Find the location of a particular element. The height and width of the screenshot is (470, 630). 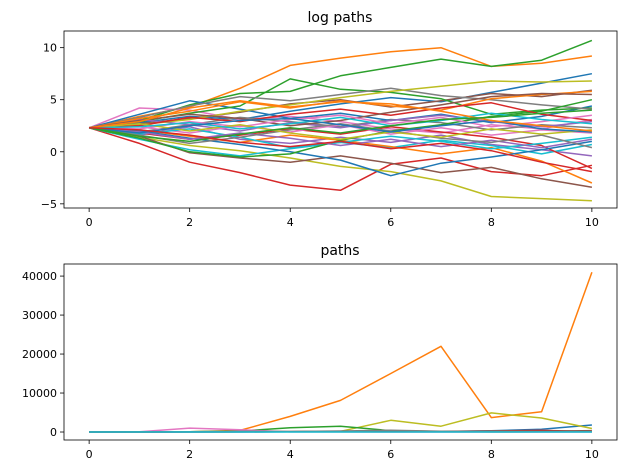

y-tick-label: 5 is located at coordinates (53, 100).